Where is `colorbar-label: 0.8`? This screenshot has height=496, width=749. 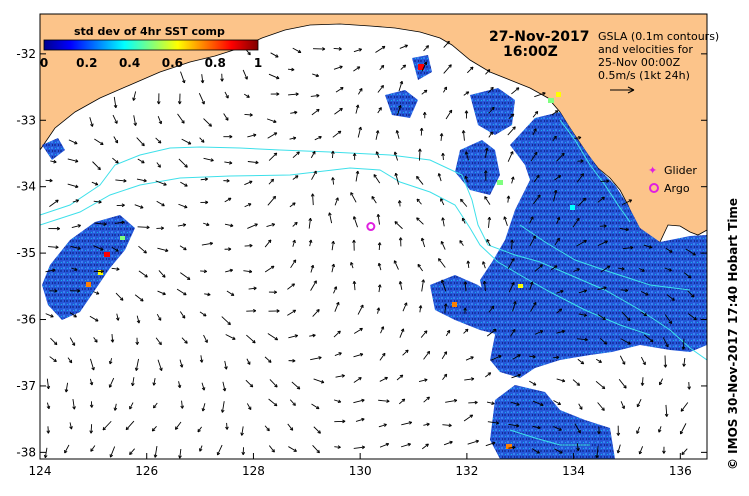 colorbar-label: 0.8 is located at coordinates (215, 63).